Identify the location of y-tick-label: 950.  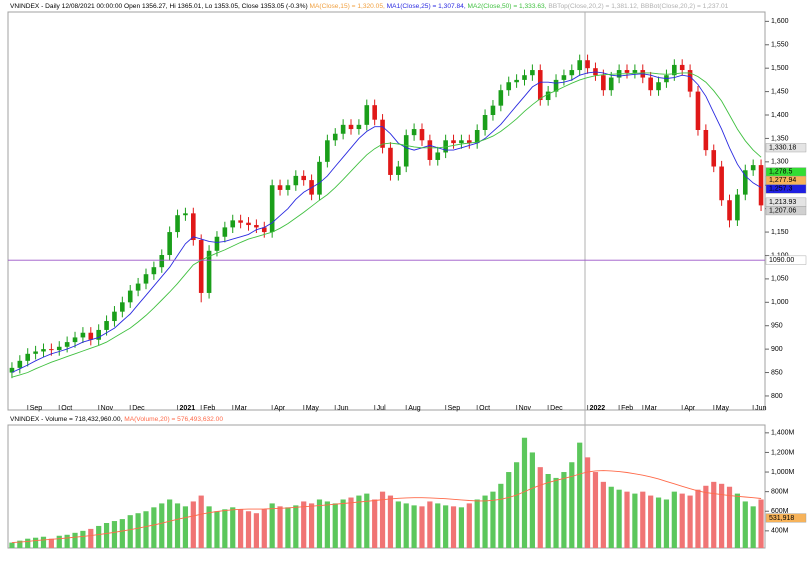
(777, 326).